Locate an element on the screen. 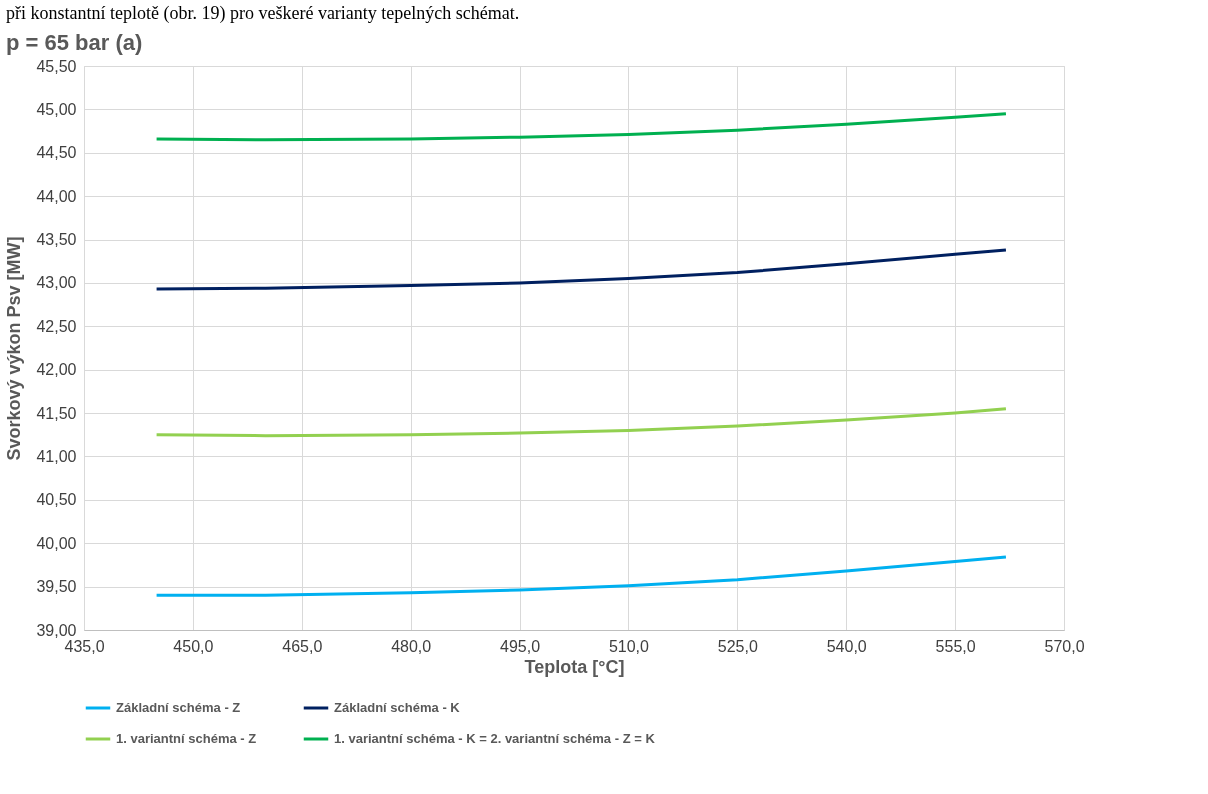 This screenshot has width=1208, height=794. y-tick-label: 43,00 is located at coordinates (56, 283).